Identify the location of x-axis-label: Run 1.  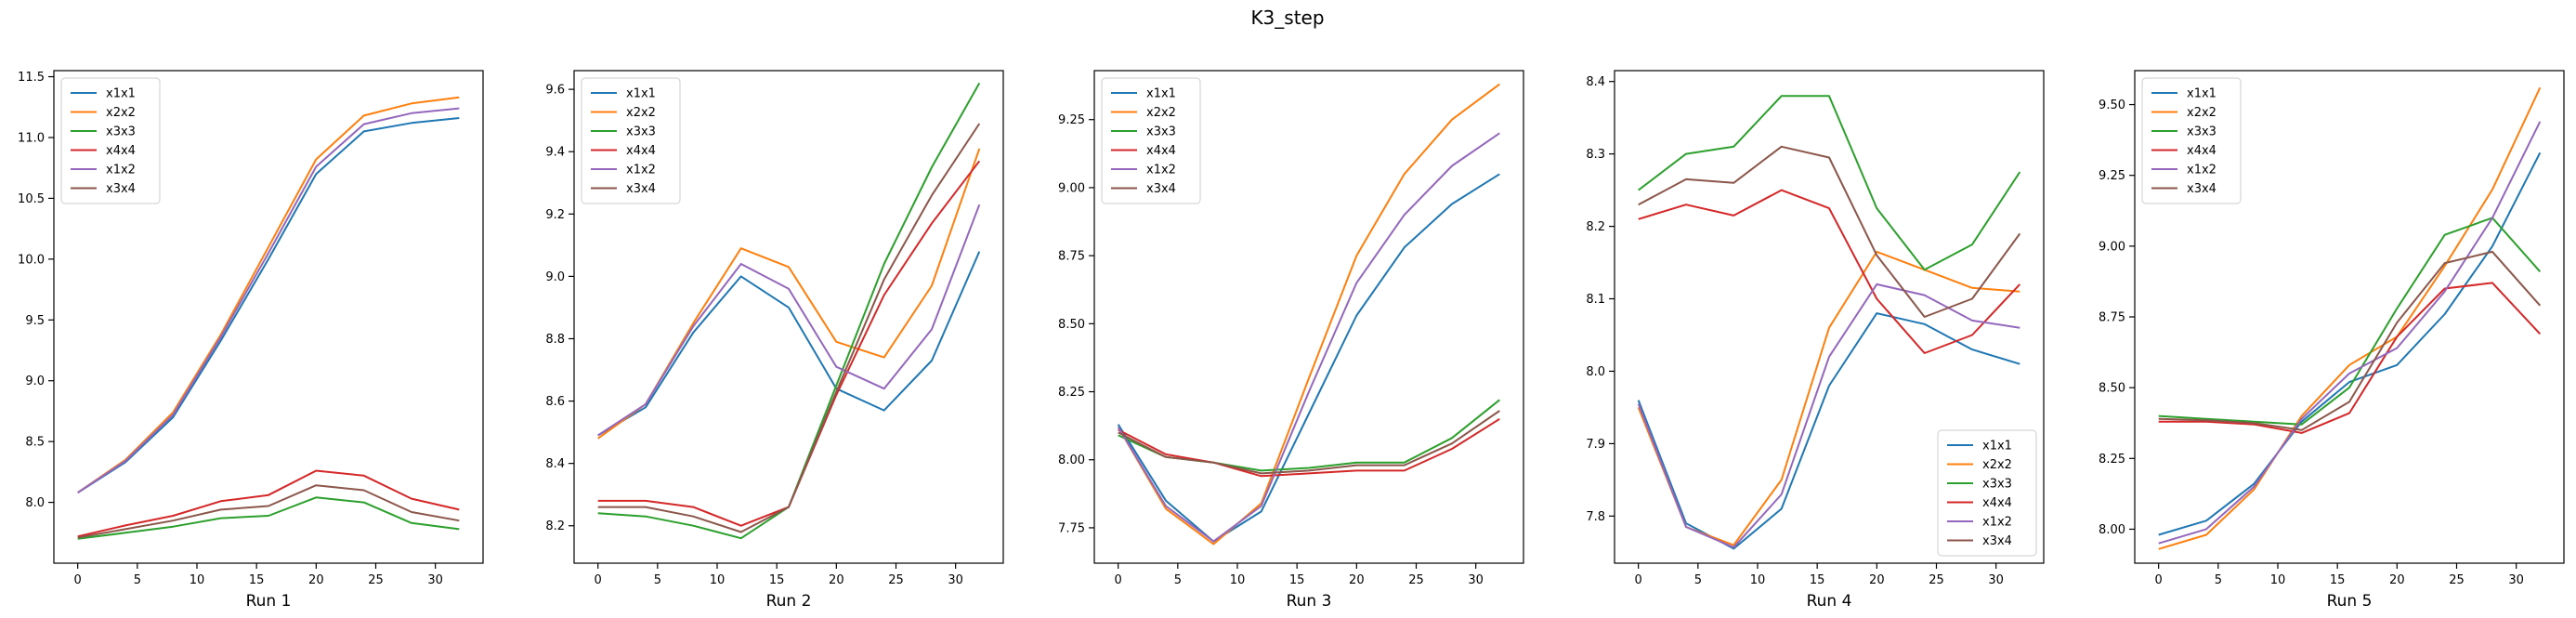
(269, 601).